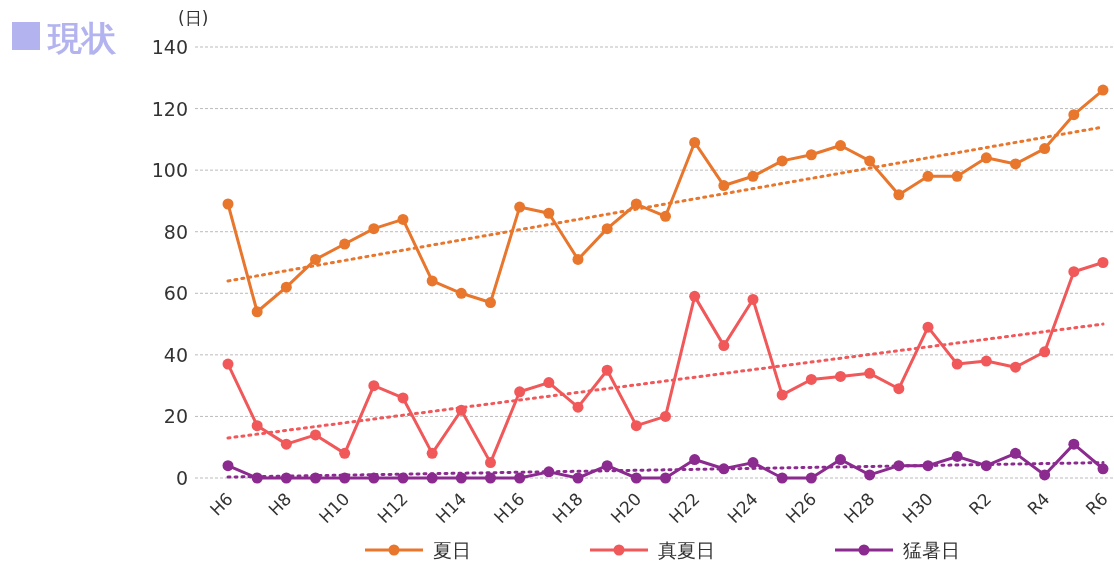 The image size is (1114, 562). I want to click on y-tick-label: 140, so click(169, 47).